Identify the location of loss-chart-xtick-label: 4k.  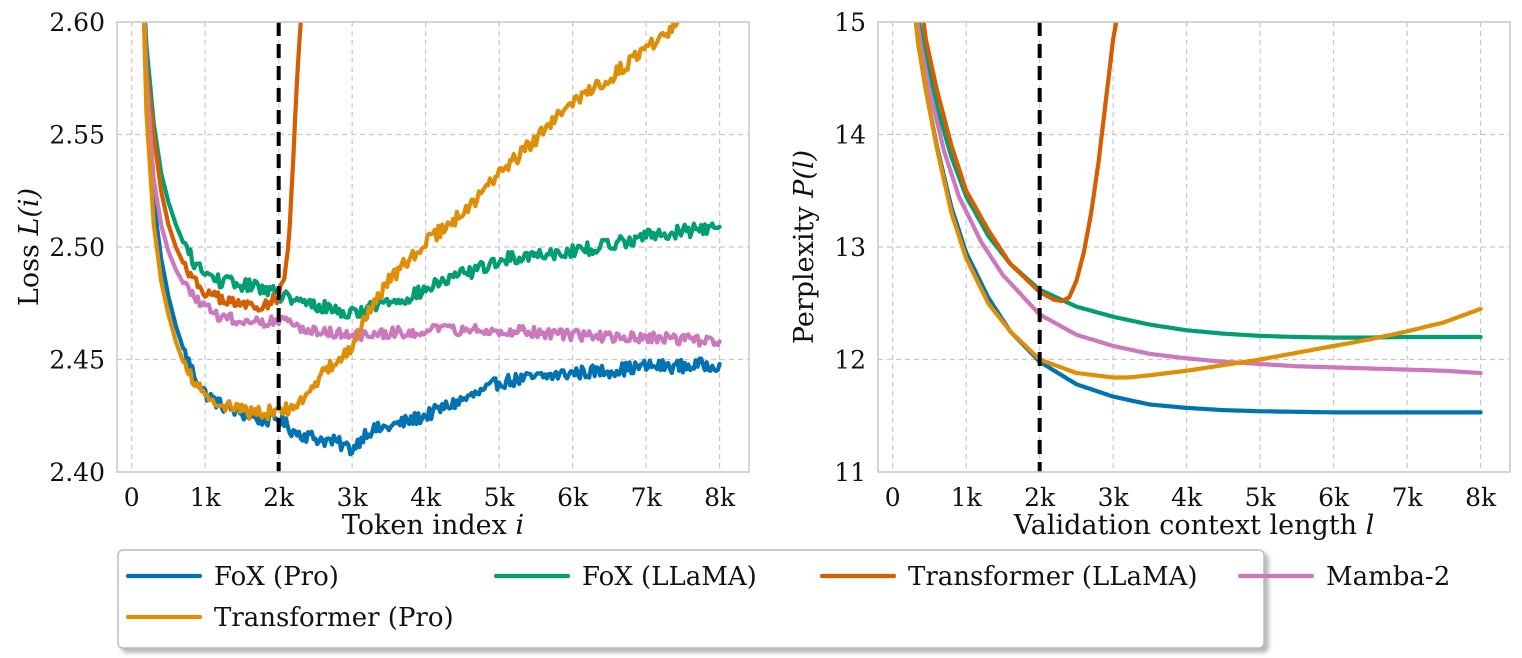
(426, 497).